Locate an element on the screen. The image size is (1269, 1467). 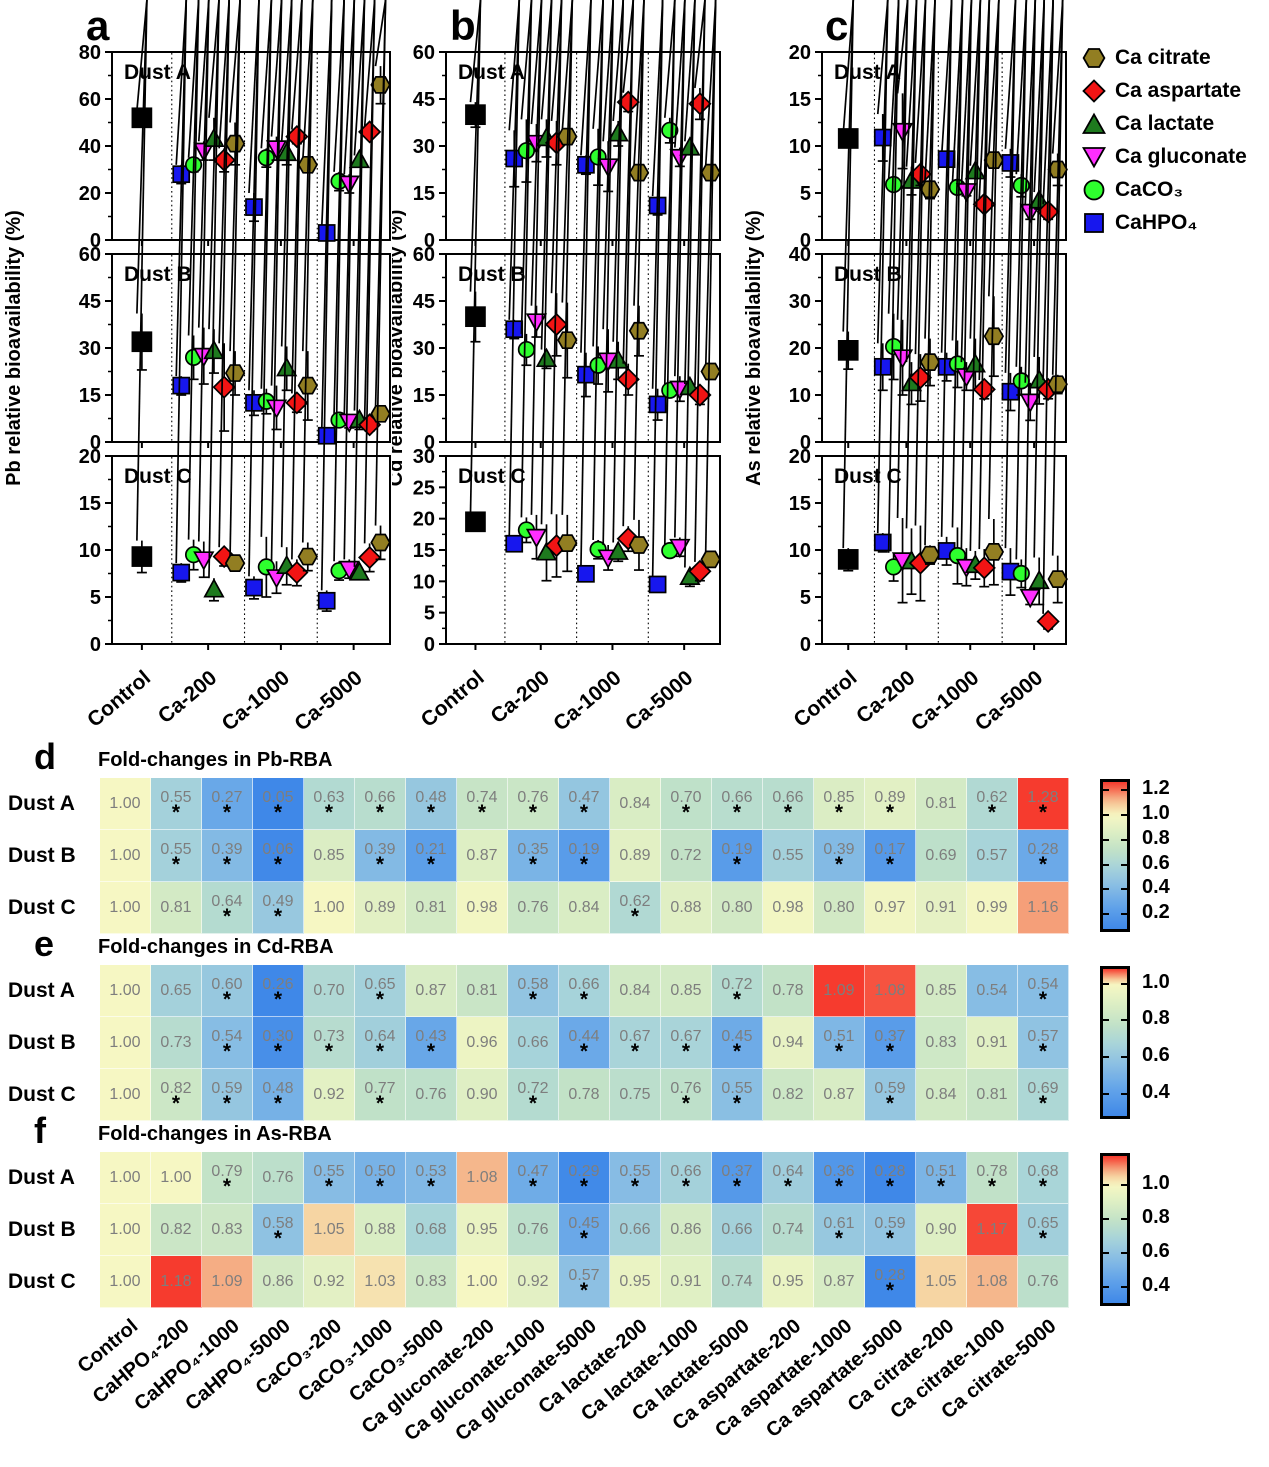
heatmap-cell: 0.30 * is located at coordinates (278, 1043).